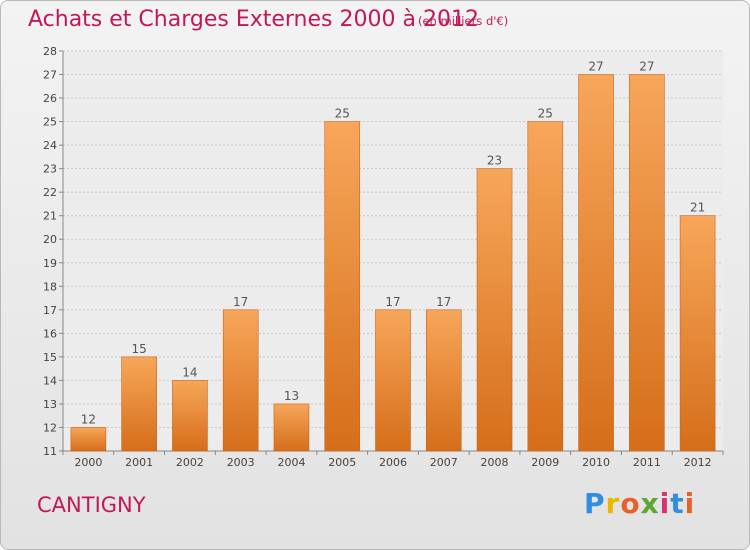  Describe the element at coordinates (241, 462) in the screenshot. I see `x-tick-label: 2003` at that location.